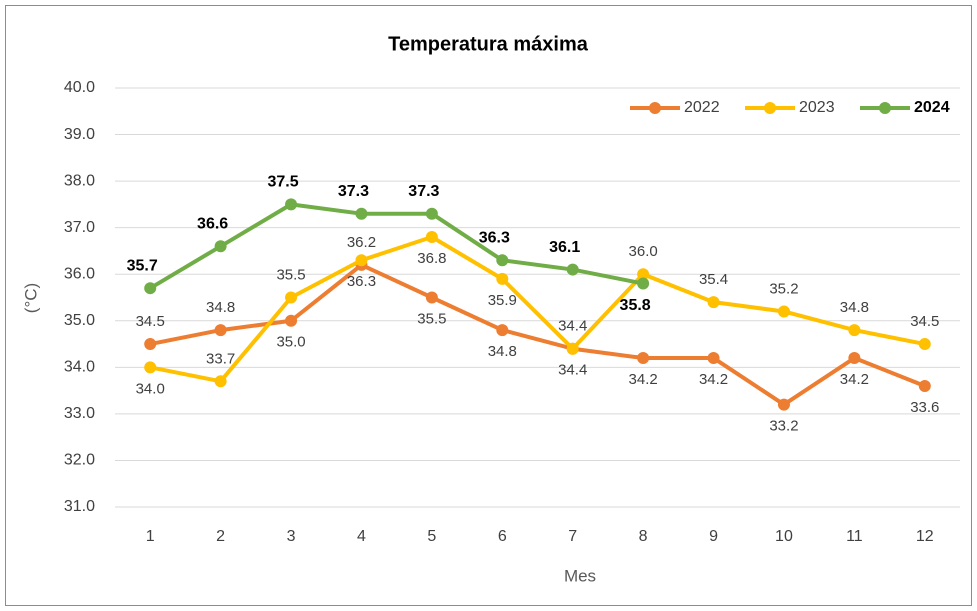 Image resolution: width=977 pixels, height=611 pixels. I want to click on y-tick-label: 32.0, so click(79, 460).